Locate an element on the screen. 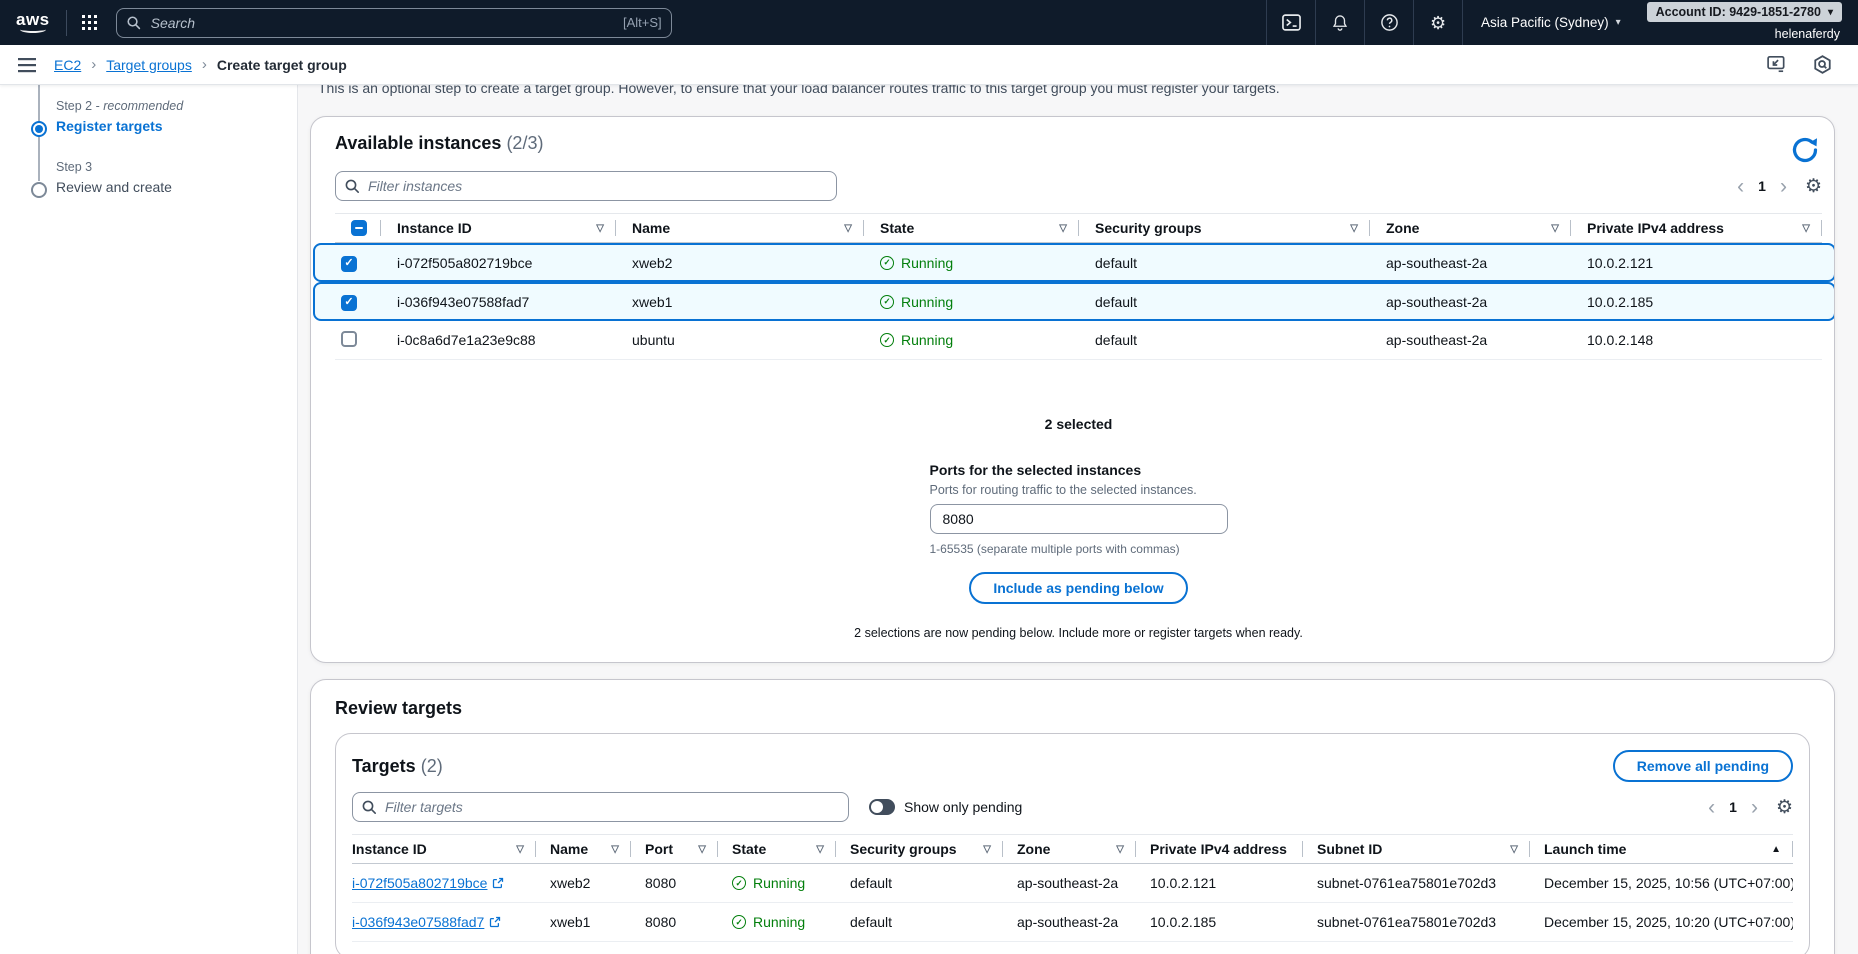 This screenshot has width=1858, height=954. refresh-button is located at coordinates (1805, 150).